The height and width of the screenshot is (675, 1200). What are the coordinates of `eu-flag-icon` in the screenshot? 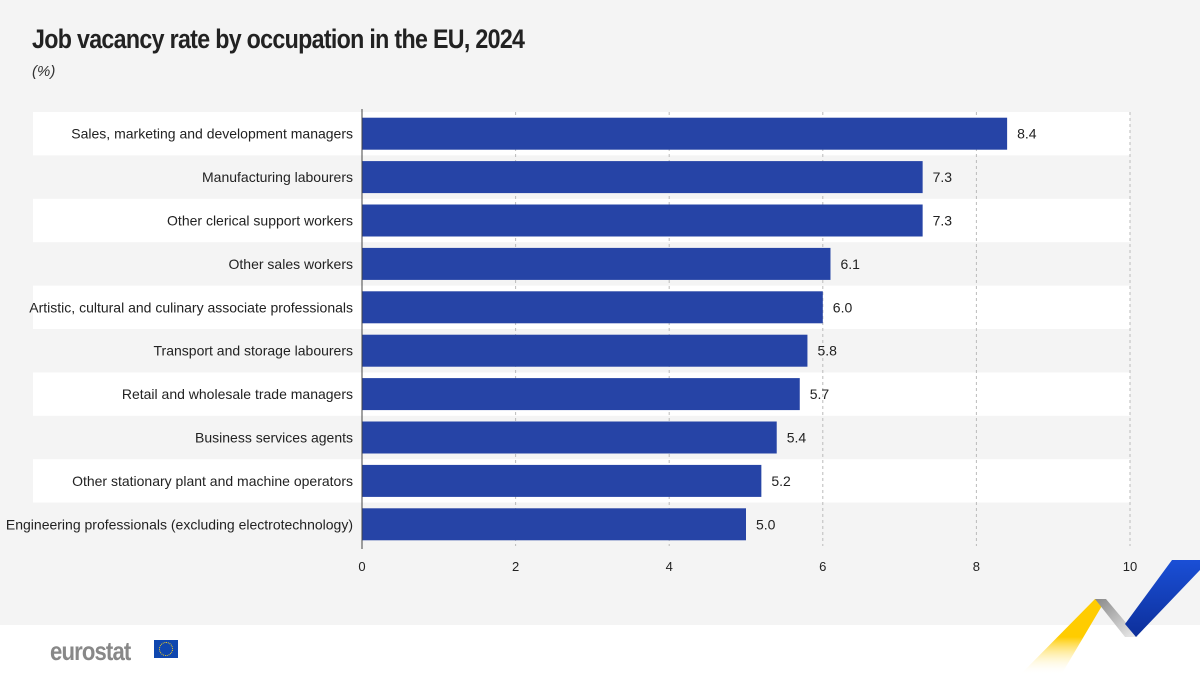 It's located at (166, 649).